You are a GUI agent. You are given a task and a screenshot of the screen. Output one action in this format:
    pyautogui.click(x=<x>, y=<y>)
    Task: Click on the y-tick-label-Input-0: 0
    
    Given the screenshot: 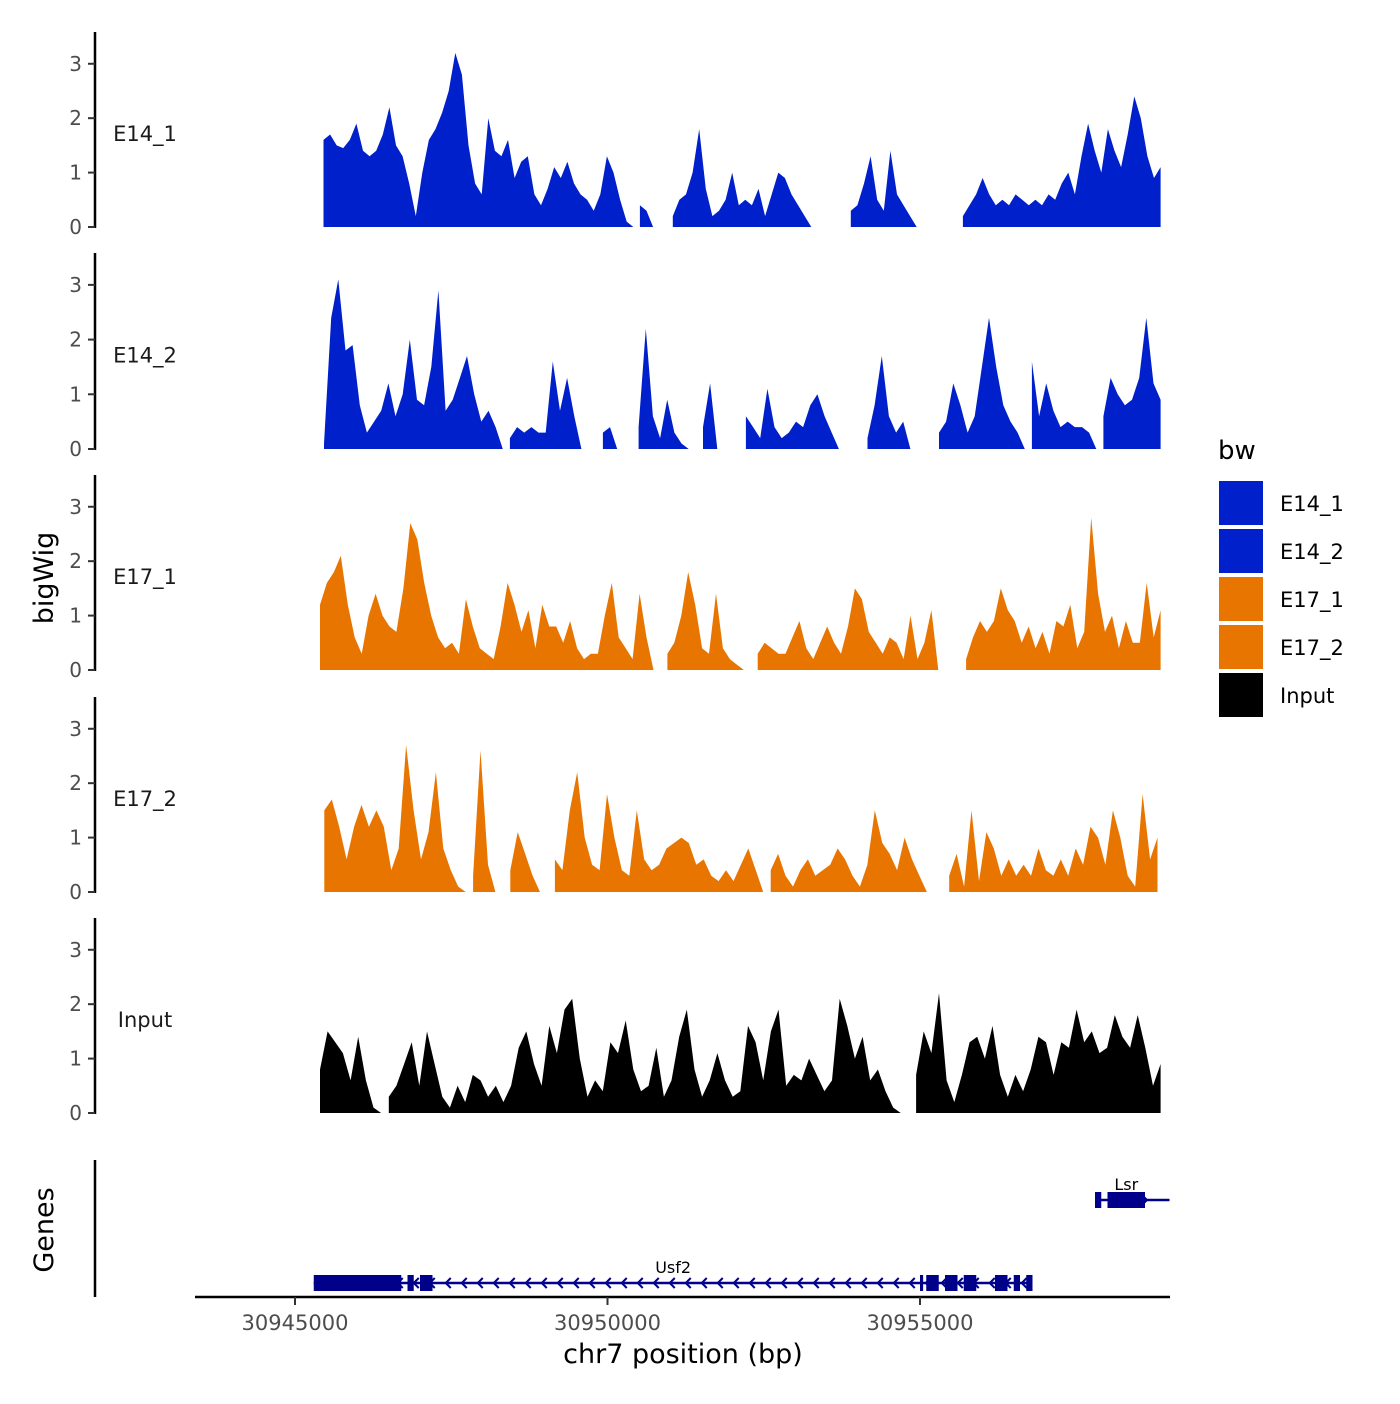 What is the action you would take?
    pyautogui.click(x=75, y=1113)
    